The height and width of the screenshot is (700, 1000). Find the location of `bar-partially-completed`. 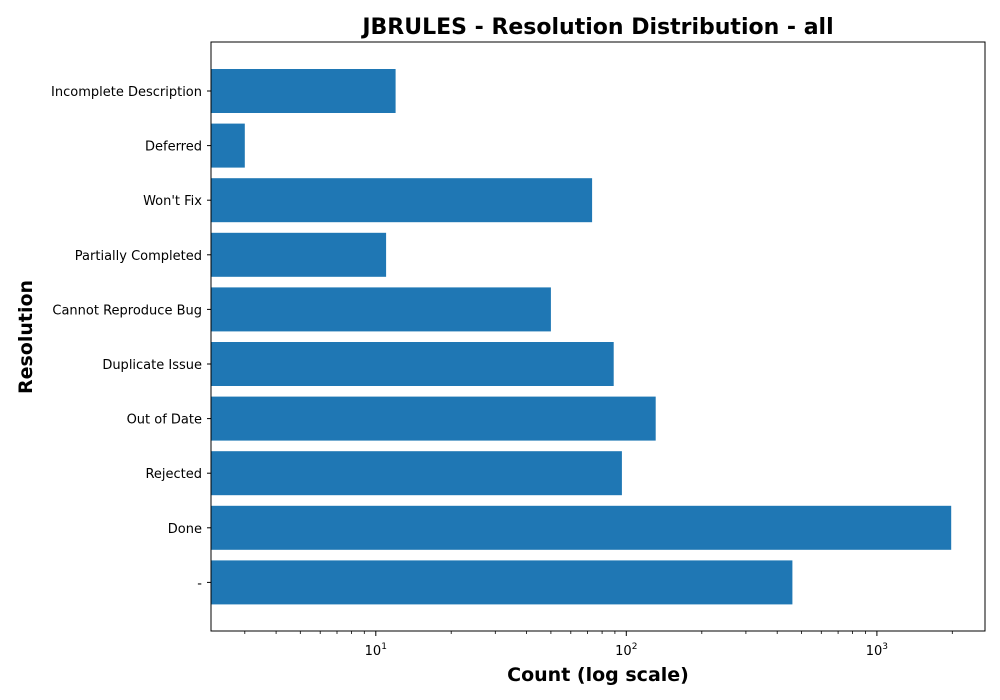

bar-partially-completed is located at coordinates (299, 254).